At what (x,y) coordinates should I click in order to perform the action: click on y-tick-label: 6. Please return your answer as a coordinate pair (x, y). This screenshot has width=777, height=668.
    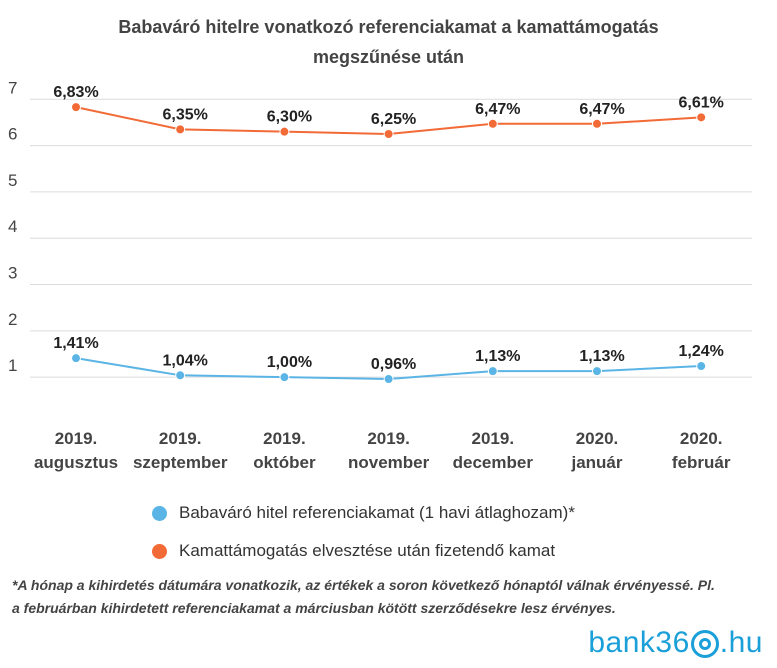
    Looking at the image, I should click on (12, 134).